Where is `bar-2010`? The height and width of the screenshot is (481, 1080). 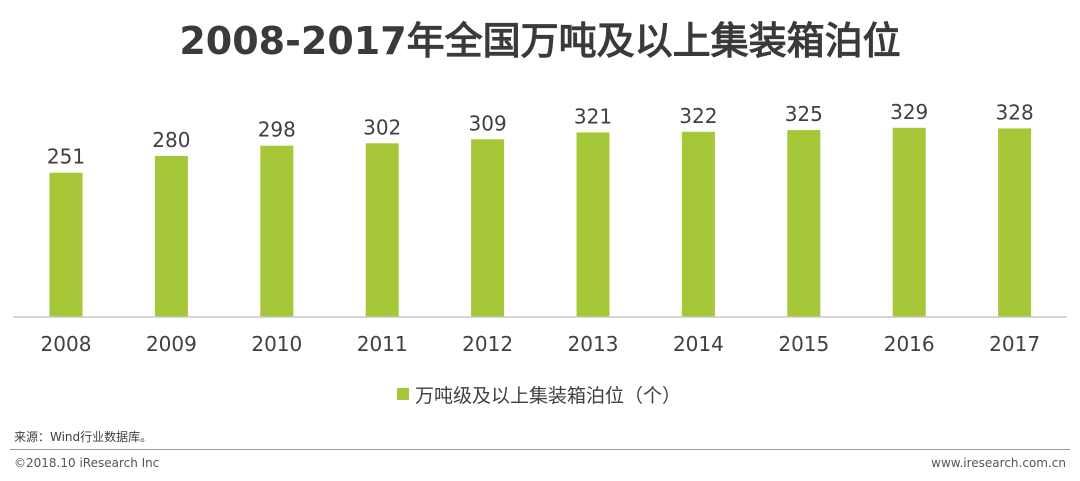 bar-2010 is located at coordinates (277, 231).